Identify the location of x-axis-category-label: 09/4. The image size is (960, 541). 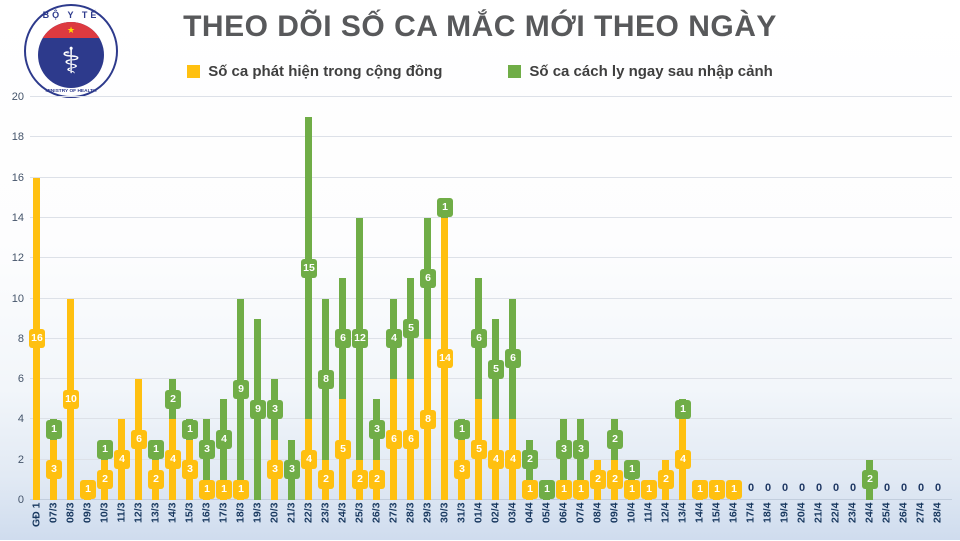
(614, 512).